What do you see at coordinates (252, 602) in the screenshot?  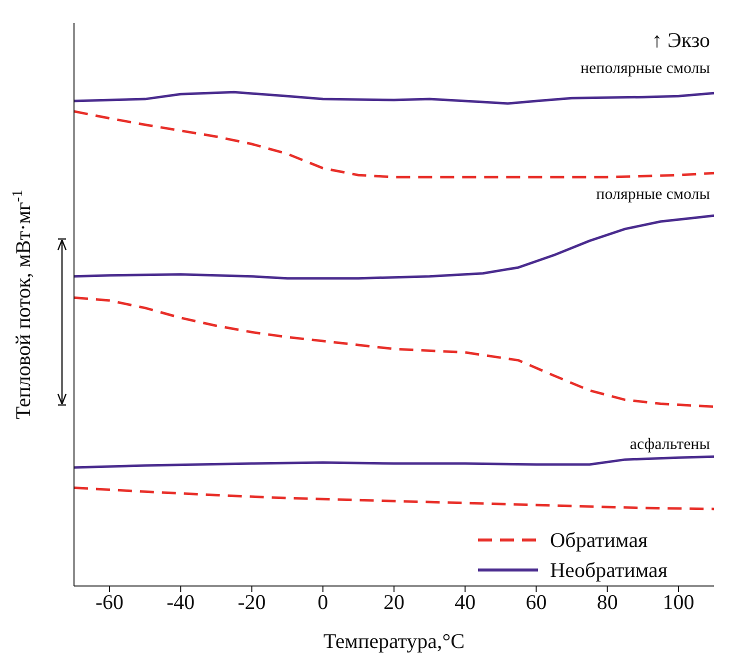 I see `x-tick-label: -20` at bounding box center [252, 602].